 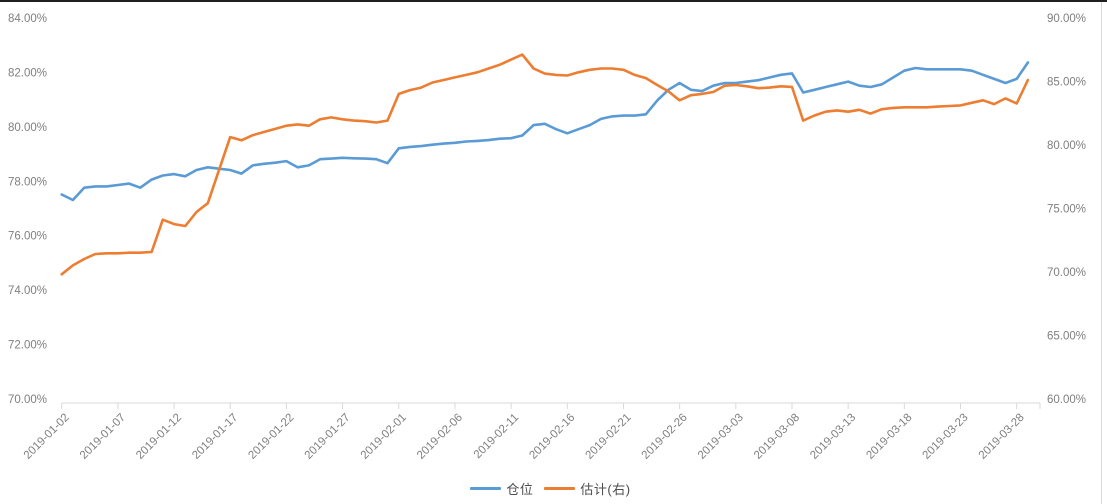 I want to click on x-axis-label: 2019-01-22, so click(x=271, y=437).